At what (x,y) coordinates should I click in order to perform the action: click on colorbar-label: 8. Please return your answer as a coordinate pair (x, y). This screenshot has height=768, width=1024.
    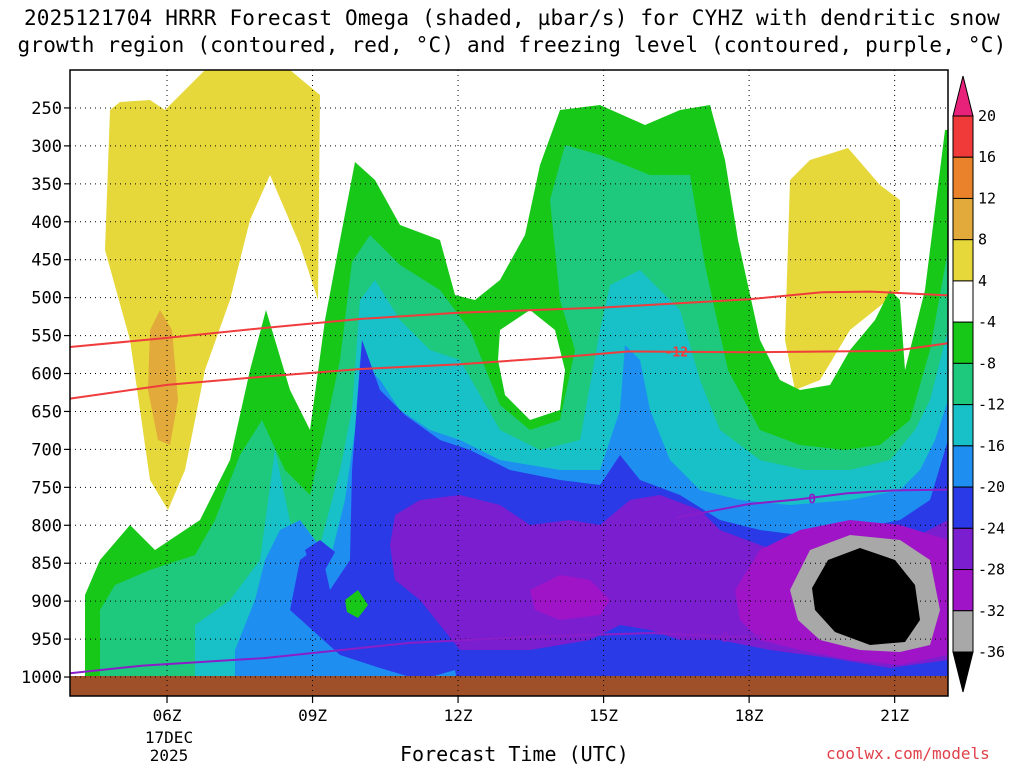
    Looking at the image, I should click on (982, 240).